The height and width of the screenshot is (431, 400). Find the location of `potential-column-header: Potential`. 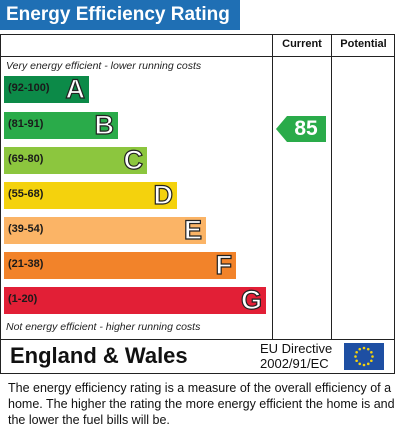

potential-column-header: Potential is located at coordinates (363, 44).